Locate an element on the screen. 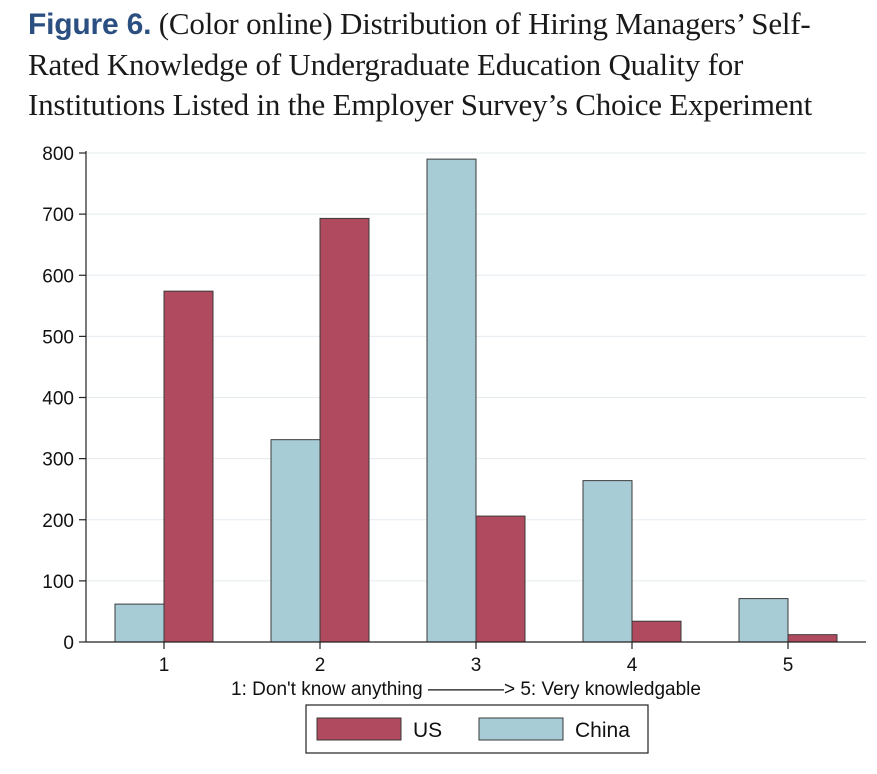 This screenshot has width=877, height=774. y-tick-label: 500 is located at coordinates (58, 337).